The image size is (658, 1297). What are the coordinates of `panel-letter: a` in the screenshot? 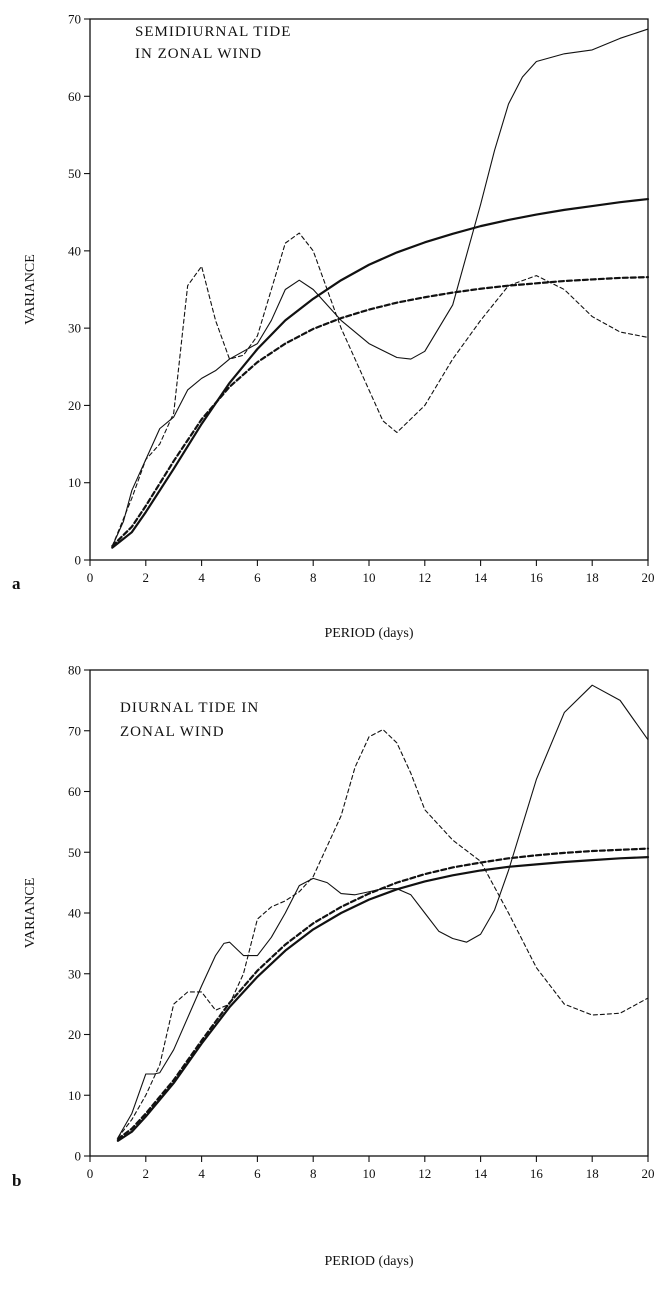 It's located at (16, 583).